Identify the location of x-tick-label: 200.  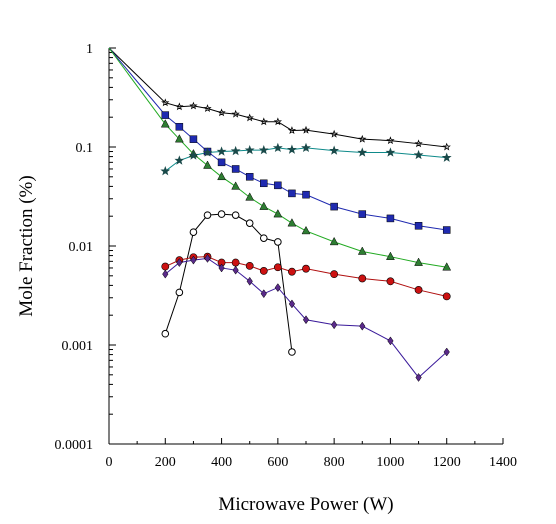
(165, 462).